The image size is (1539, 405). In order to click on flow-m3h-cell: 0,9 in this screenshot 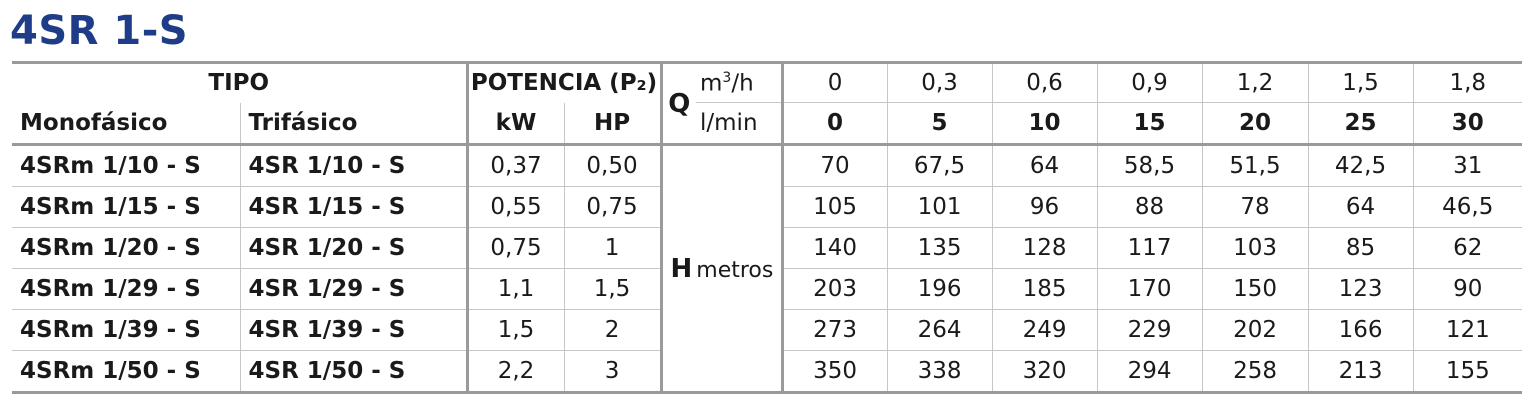, I will do `click(1150, 82)`.